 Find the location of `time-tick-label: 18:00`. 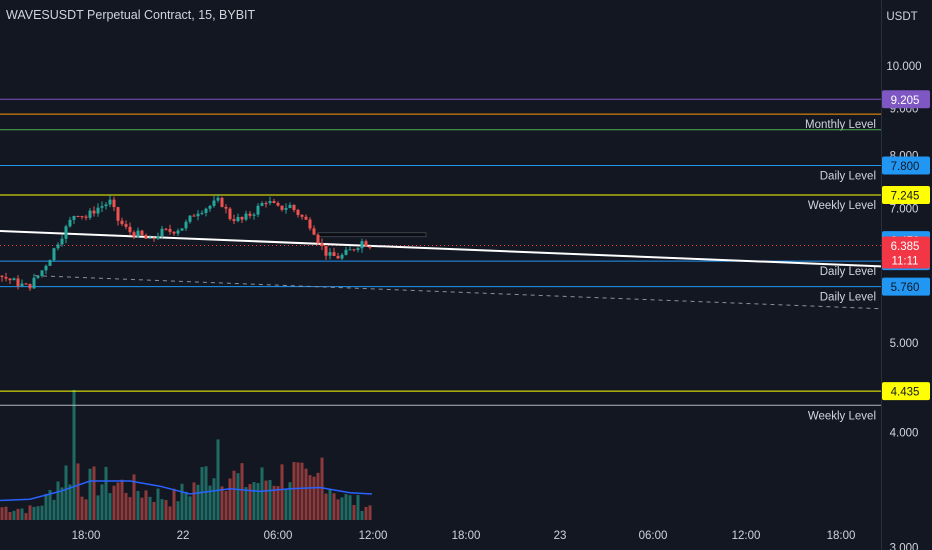

time-tick-label: 18:00 is located at coordinates (466, 536).